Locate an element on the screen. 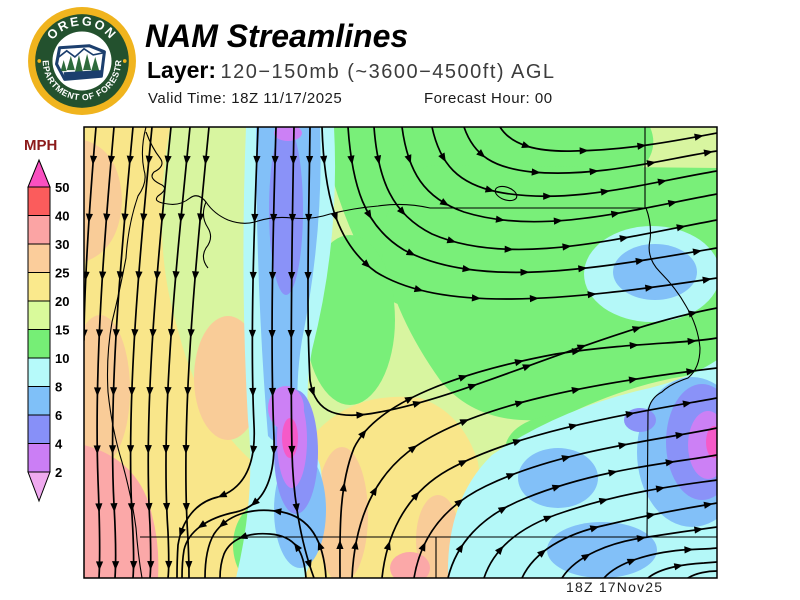 The image size is (800, 600). legend-tick-label: 20 is located at coordinates (62, 301).